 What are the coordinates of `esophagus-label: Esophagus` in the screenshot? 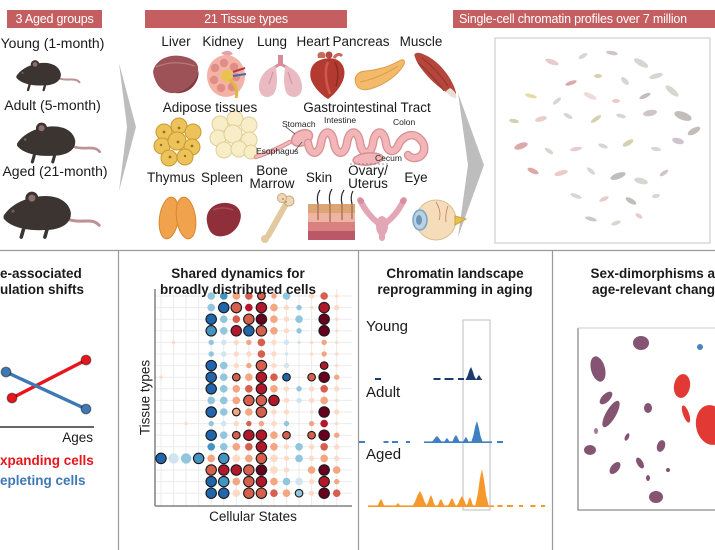 It's located at (277, 151).